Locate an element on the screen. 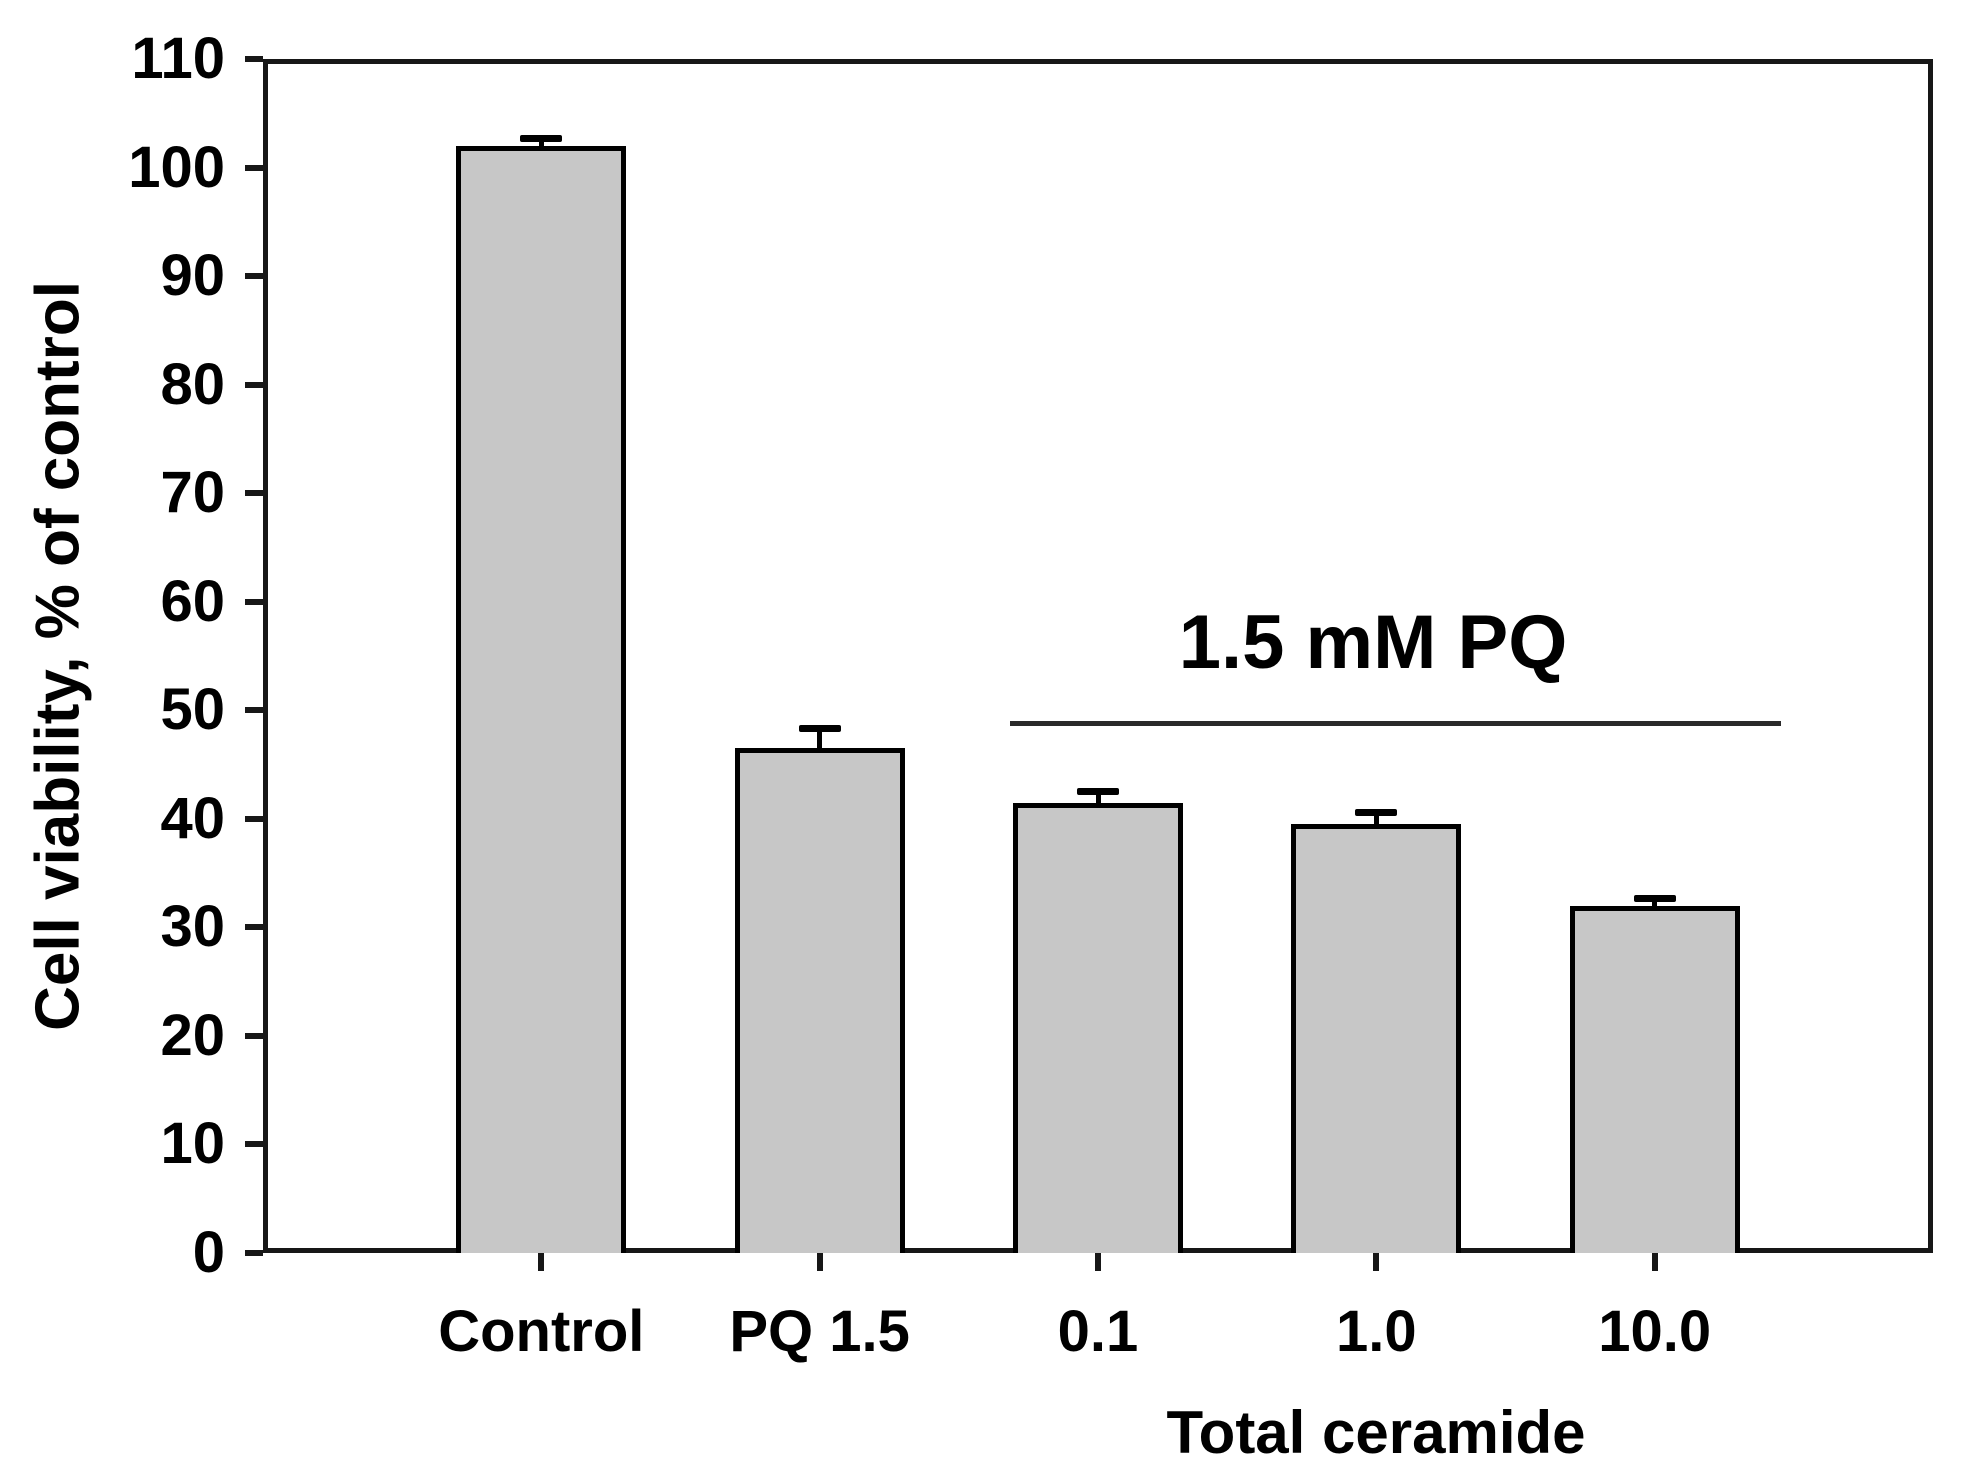 This screenshot has width=1964, height=1467. annotation-line is located at coordinates (1395, 723).